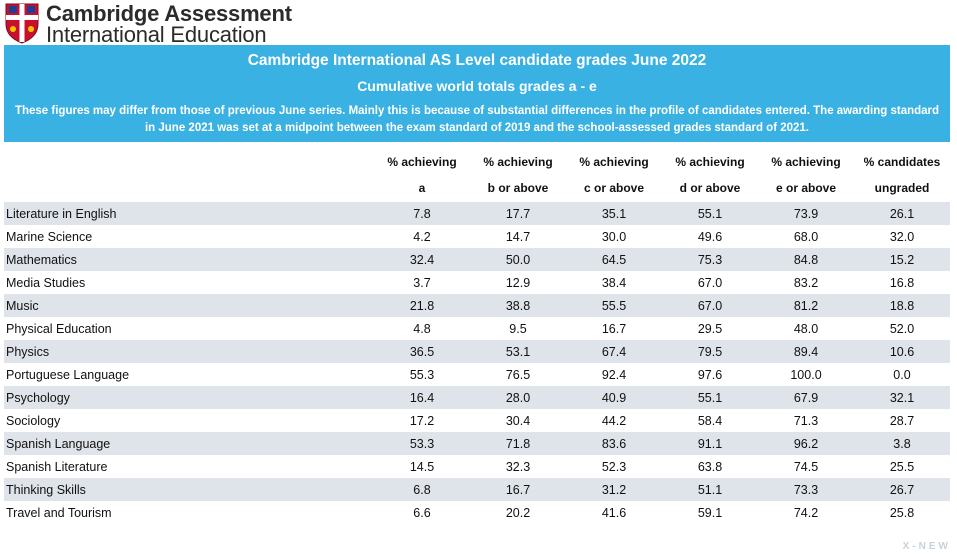 This screenshot has width=957, height=556. Describe the element at coordinates (614, 489) in the screenshot. I see `value-cell: 31.2` at that location.